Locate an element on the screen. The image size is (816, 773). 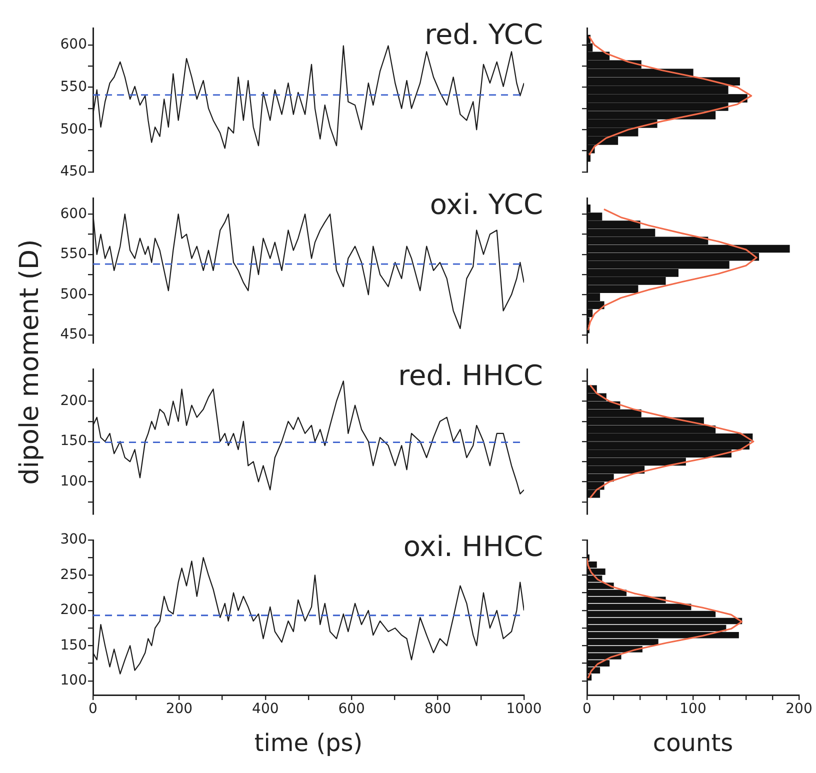
x-tick-label: 600 is located at coordinates (351, 709).